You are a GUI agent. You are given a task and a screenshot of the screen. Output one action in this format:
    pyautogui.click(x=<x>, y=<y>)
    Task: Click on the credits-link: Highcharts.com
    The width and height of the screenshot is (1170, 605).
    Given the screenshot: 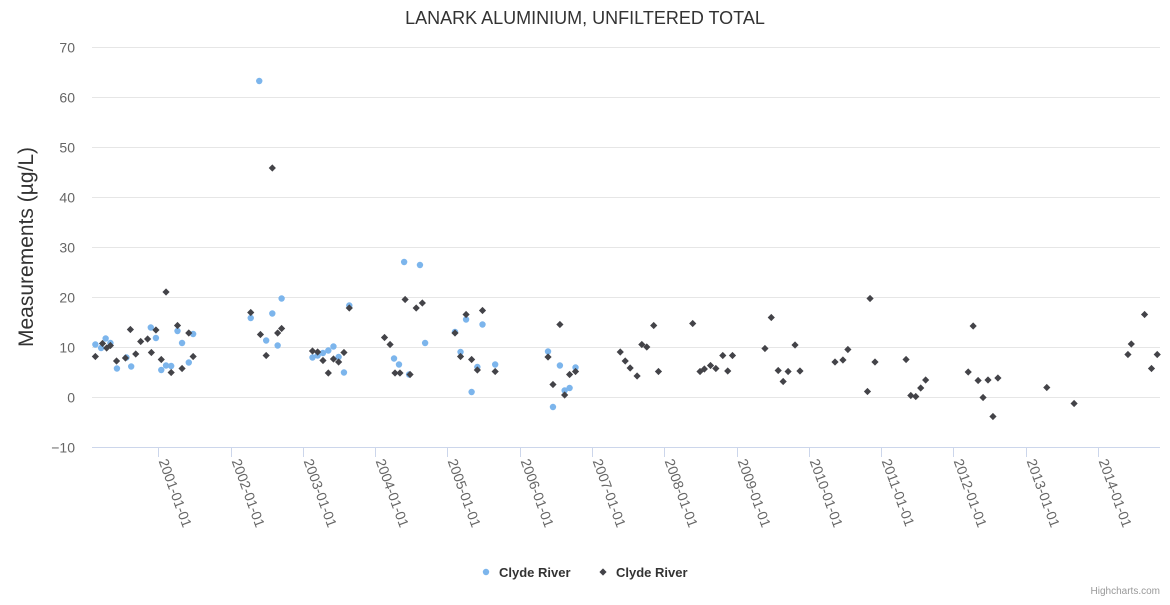 What is the action you would take?
    pyautogui.click(x=1125, y=591)
    